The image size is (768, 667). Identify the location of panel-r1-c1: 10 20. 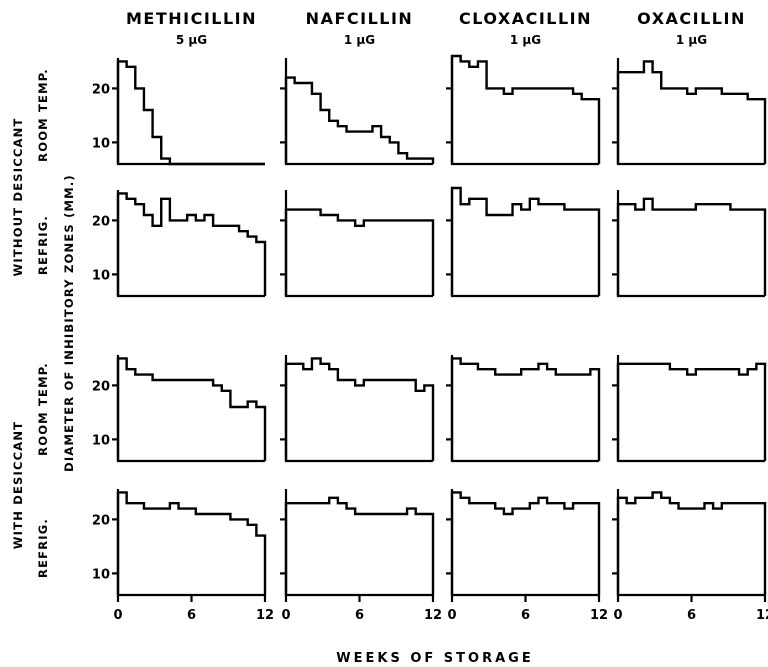
(178, 112).